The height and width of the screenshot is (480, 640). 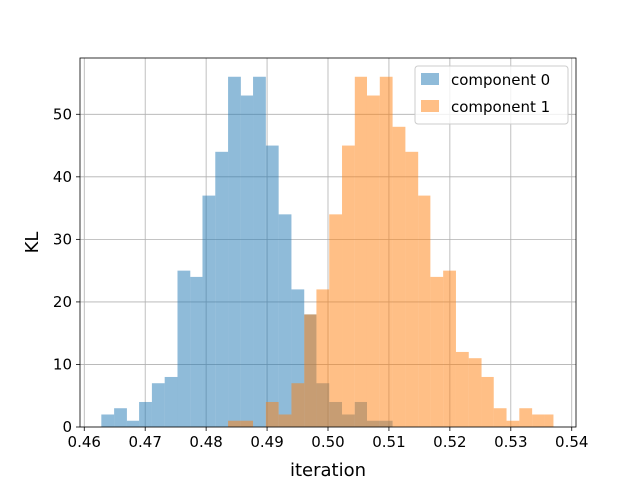 I want to click on legend-label: component 1, so click(x=500, y=107).